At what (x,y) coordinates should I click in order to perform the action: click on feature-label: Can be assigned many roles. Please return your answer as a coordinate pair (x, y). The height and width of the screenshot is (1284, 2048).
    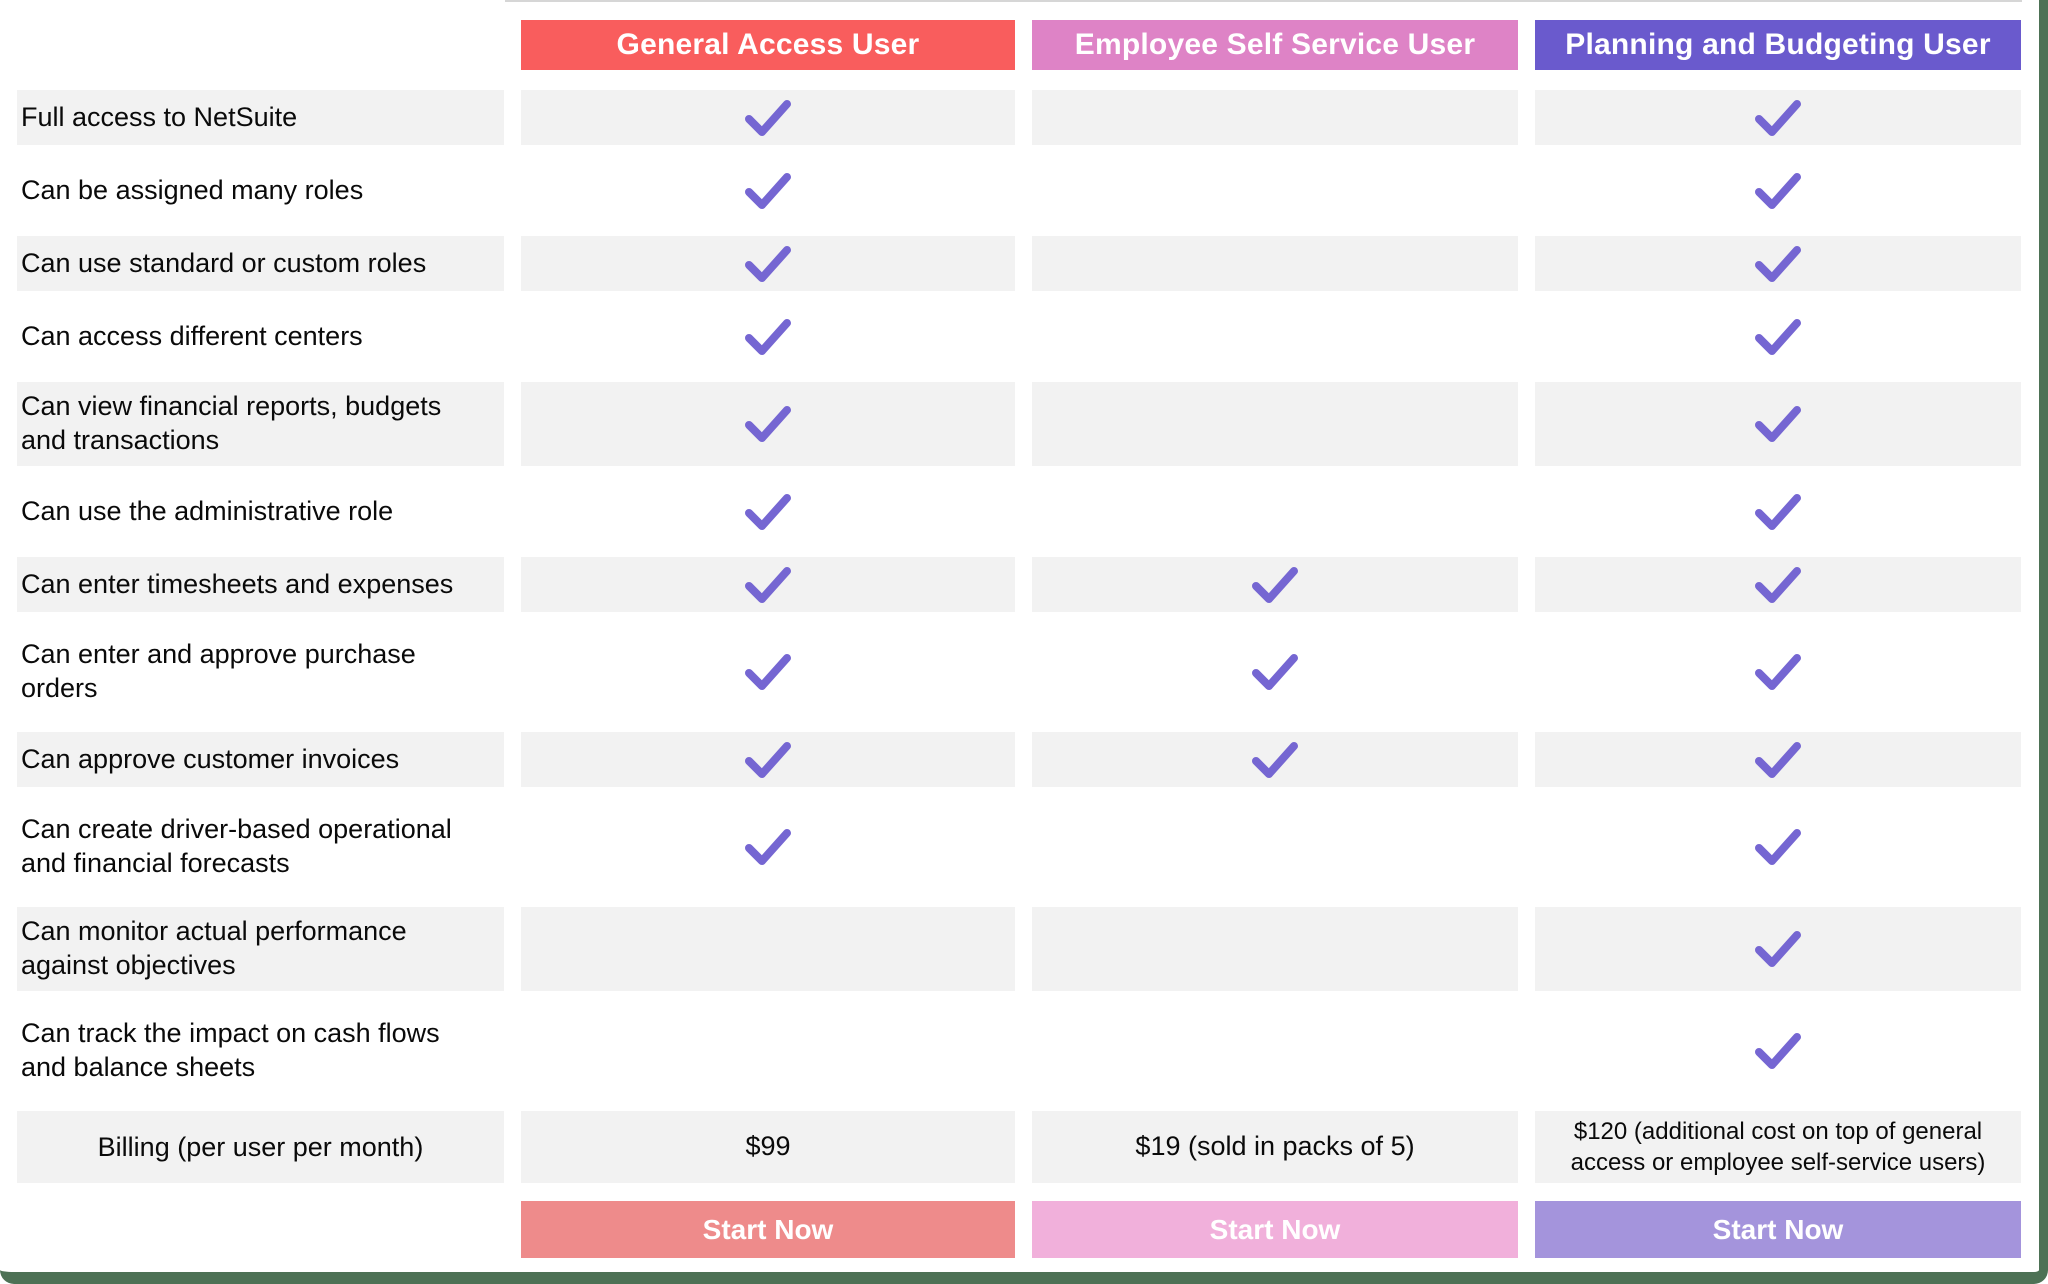
    Looking at the image, I should click on (192, 189).